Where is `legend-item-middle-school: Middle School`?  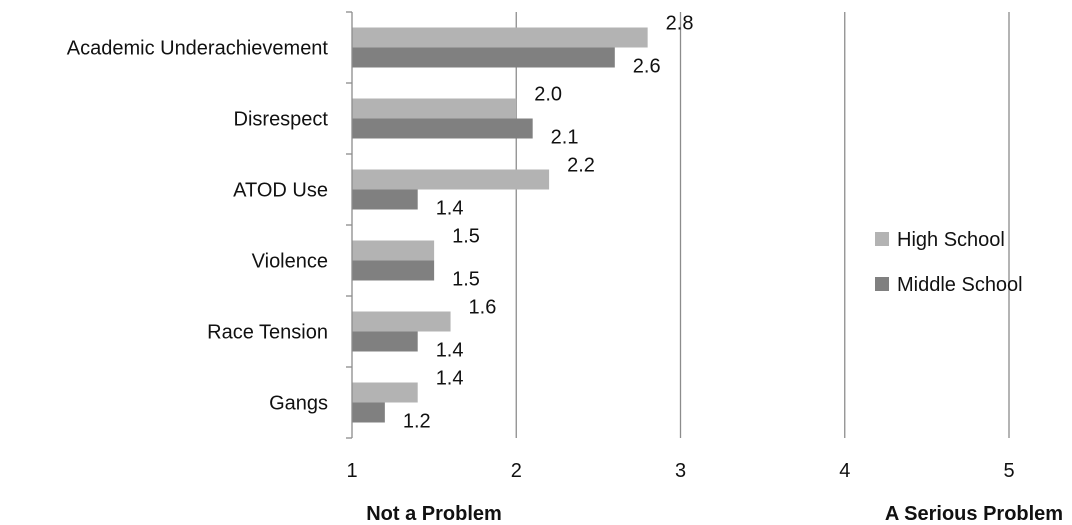
legend-item-middle-school: Middle School is located at coordinates (949, 285).